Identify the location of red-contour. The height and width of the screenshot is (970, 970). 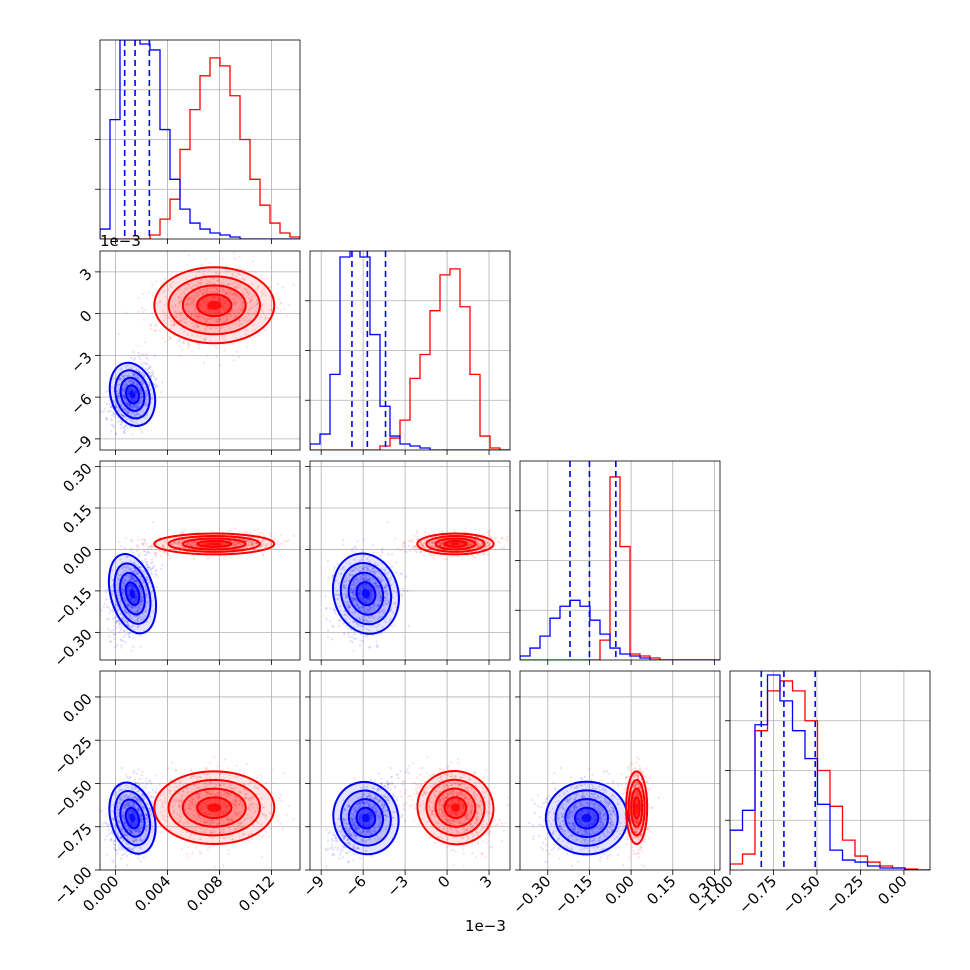
(214, 544).